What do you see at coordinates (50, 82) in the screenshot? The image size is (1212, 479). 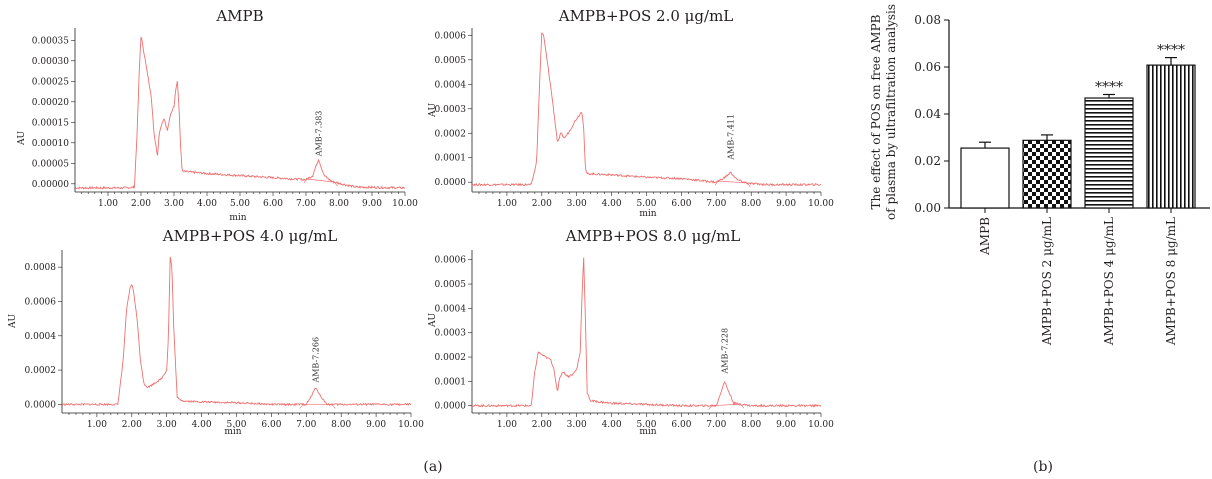 I see `y-tick-label: 0.00025` at bounding box center [50, 82].